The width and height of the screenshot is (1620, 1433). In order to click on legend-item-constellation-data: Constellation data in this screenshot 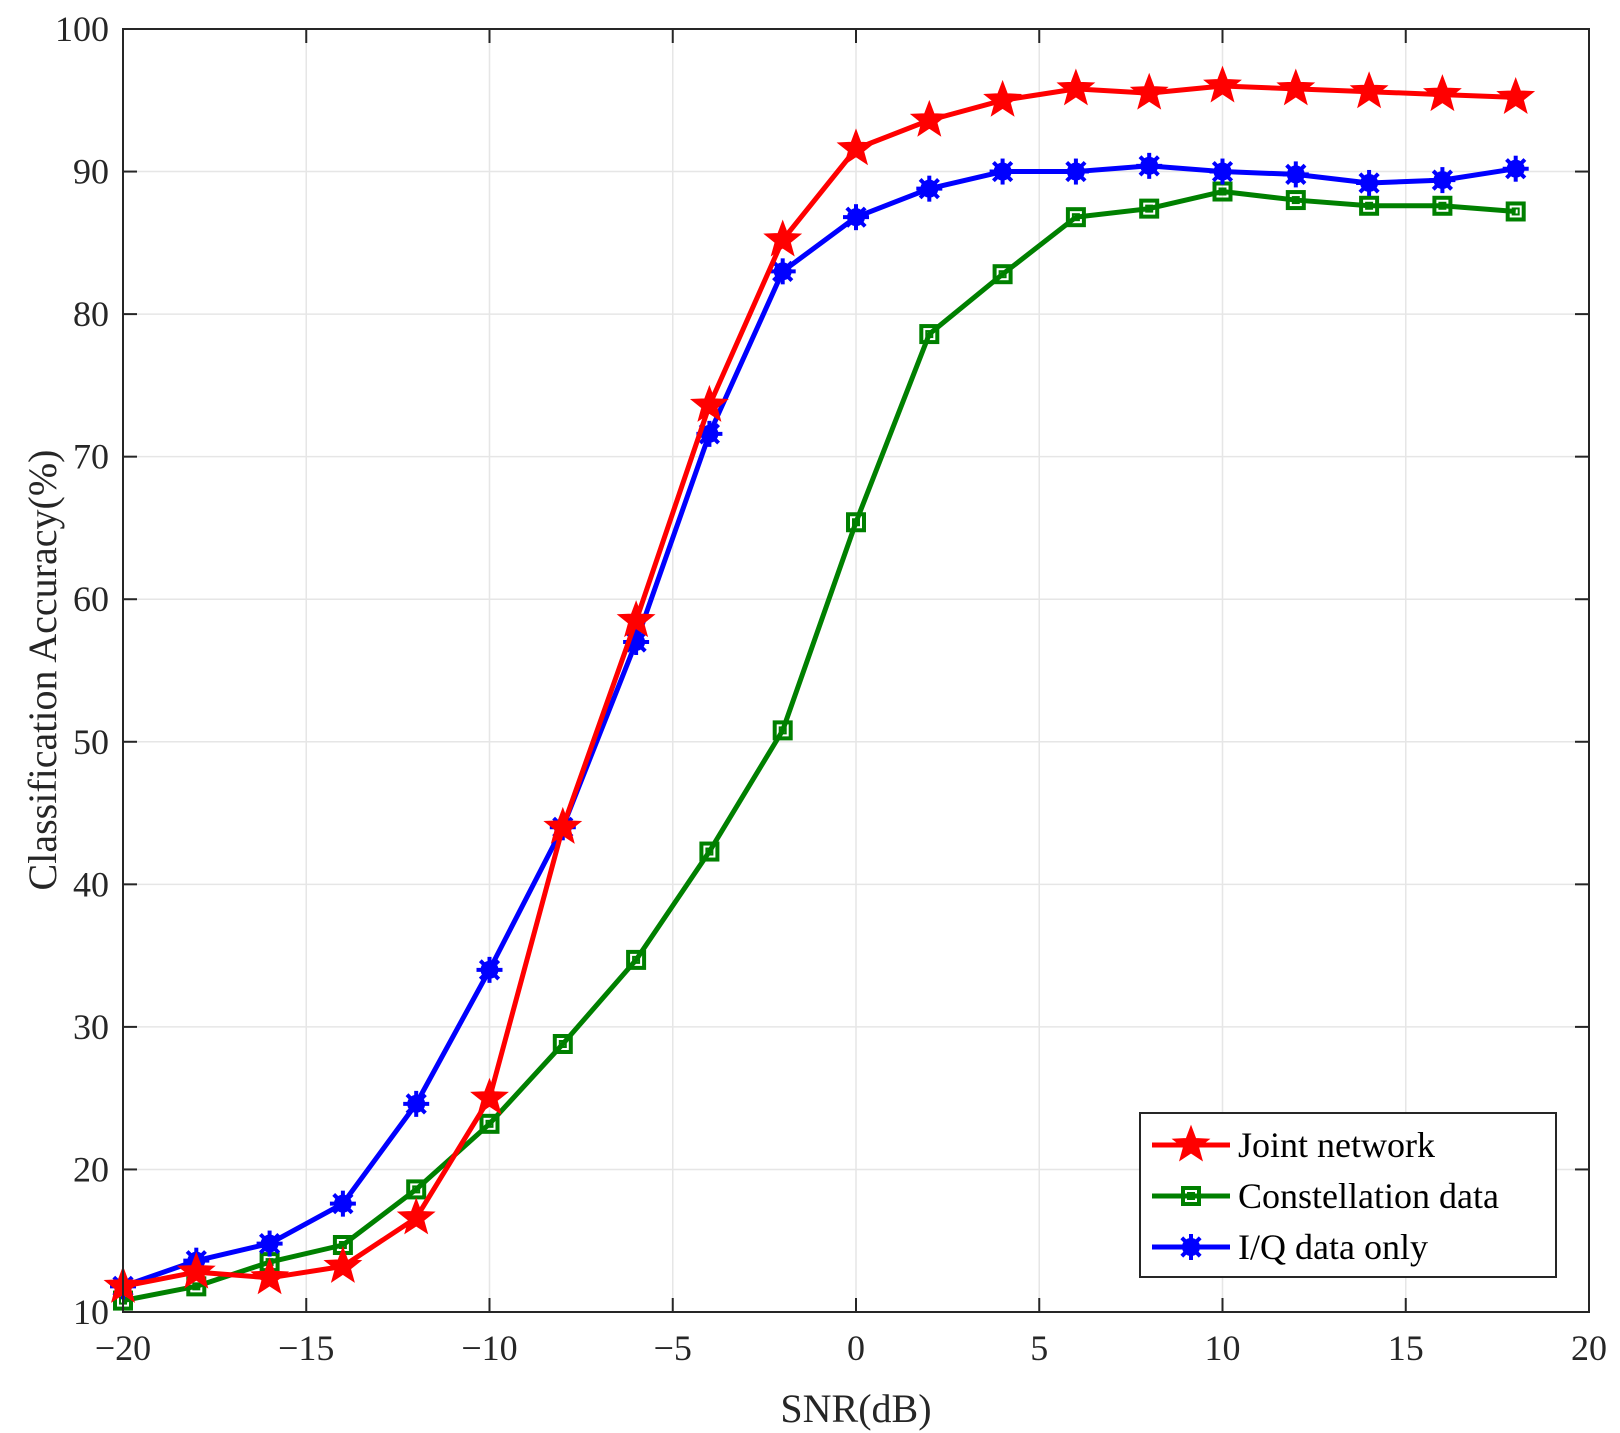, I will do `click(1325, 1196)`.